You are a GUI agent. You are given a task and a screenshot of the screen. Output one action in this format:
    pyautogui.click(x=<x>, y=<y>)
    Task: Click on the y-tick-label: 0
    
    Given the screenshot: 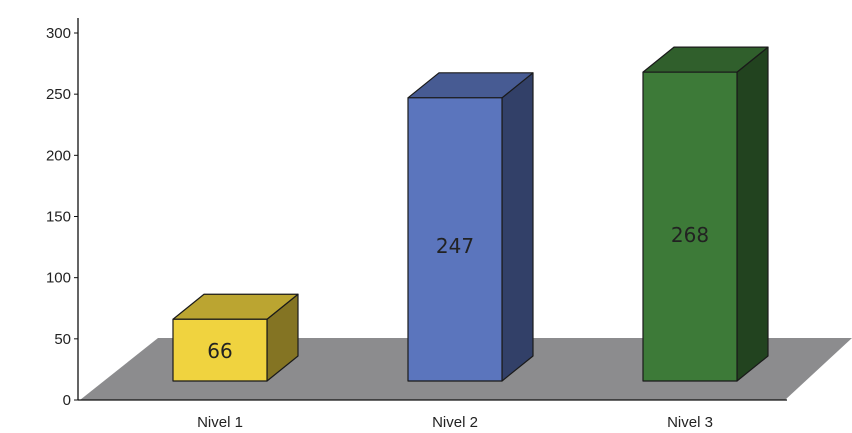 What is the action you would take?
    pyautogui.click(x=67, y=400)
    